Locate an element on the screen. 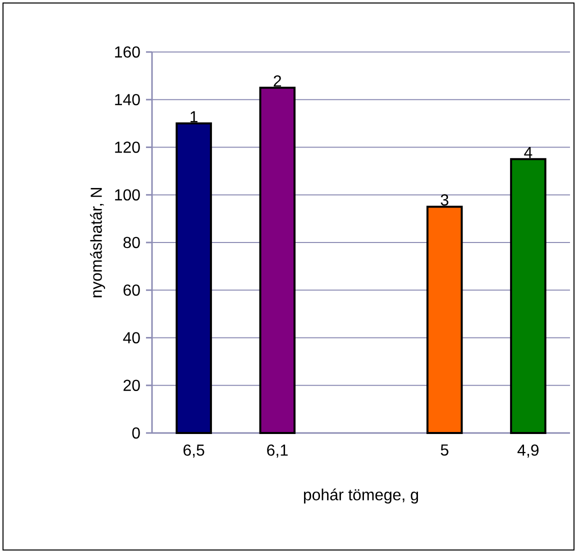  annotation: 4 is located at coordinates (528, 152).